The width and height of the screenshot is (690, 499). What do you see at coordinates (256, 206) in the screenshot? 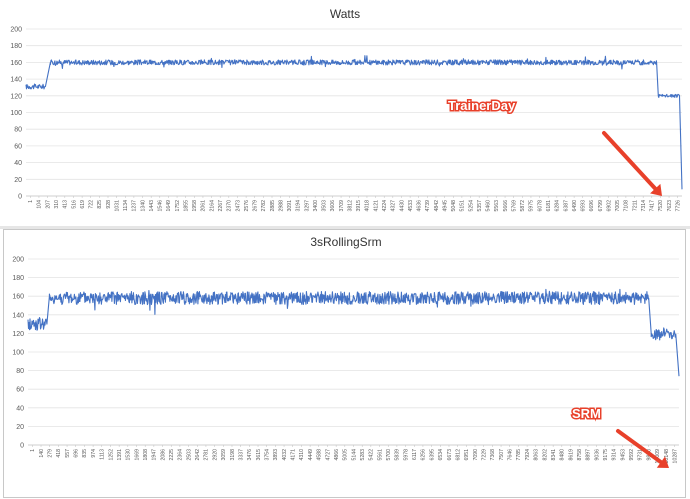
I see `x-tick-label: 2679` at bounding box center [256, 206].